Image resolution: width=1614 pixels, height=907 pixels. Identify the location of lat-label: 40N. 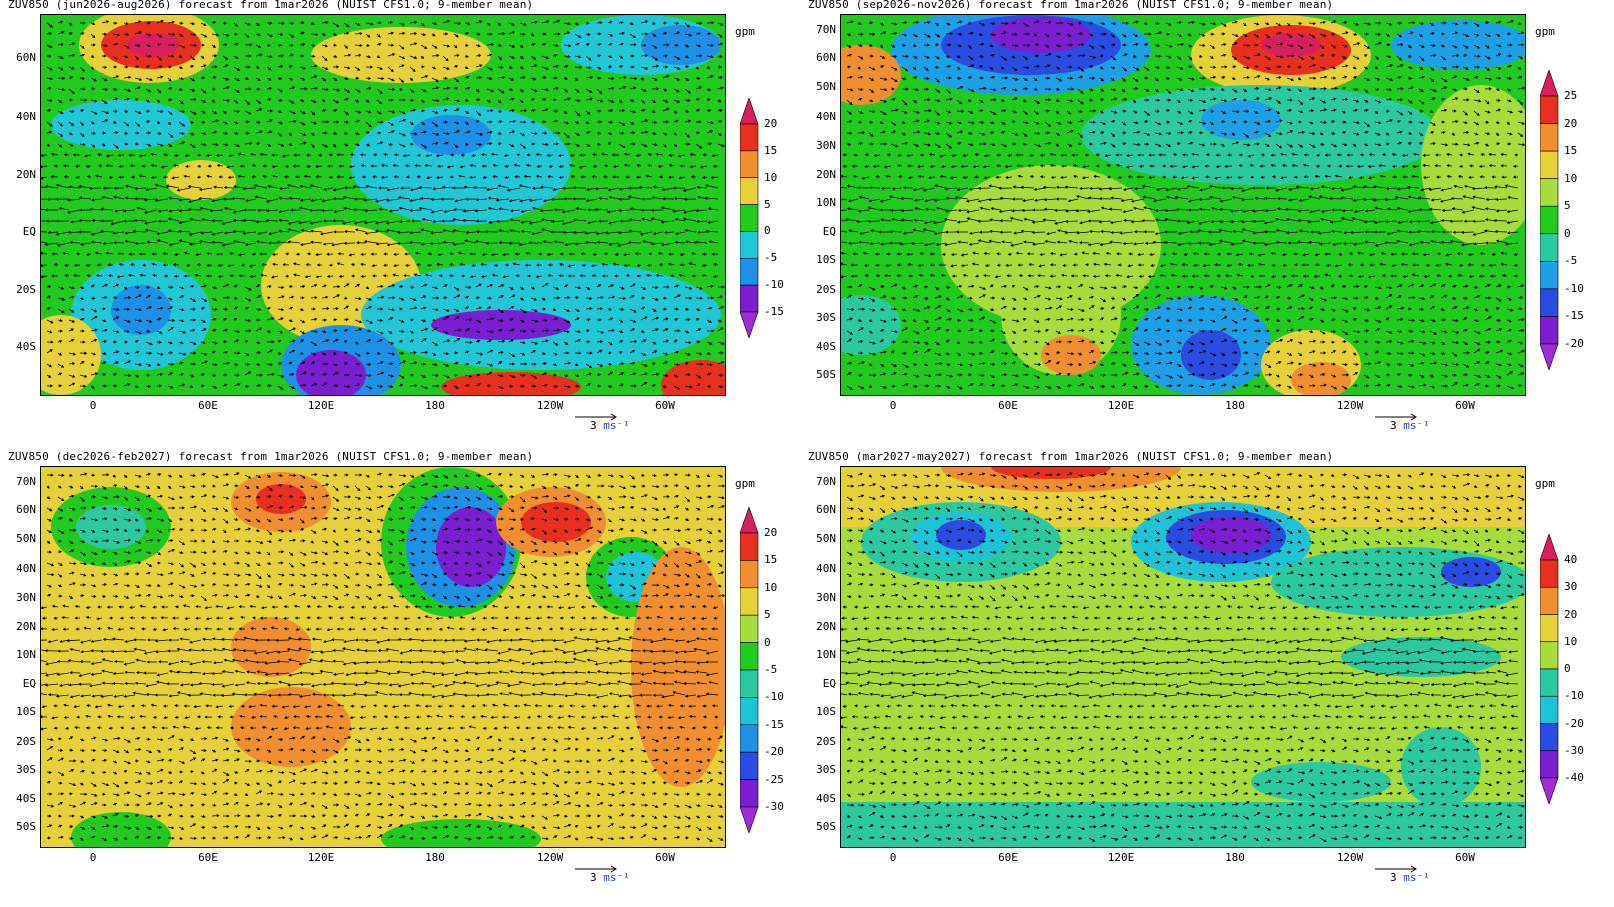
(826, 568).